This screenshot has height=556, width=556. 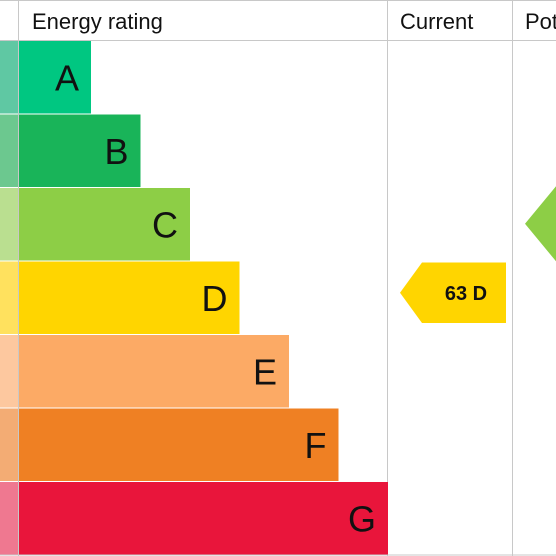 I want to click on band-edge-d, so click(x=9, y=297).